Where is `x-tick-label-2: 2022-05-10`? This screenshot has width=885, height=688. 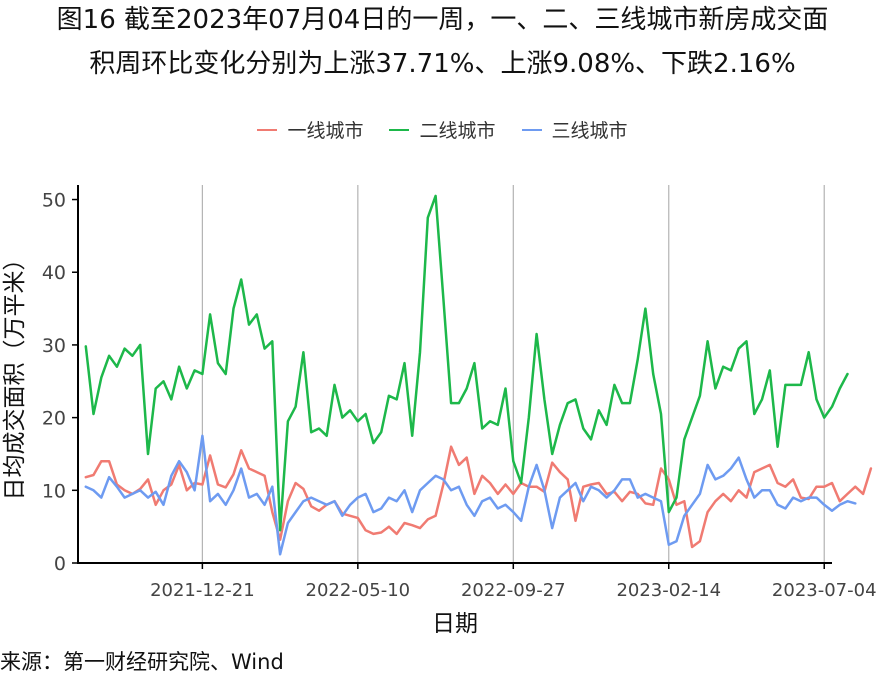
x-tick-label-2: 2022-05-10 is located at coordinates (358, 590).